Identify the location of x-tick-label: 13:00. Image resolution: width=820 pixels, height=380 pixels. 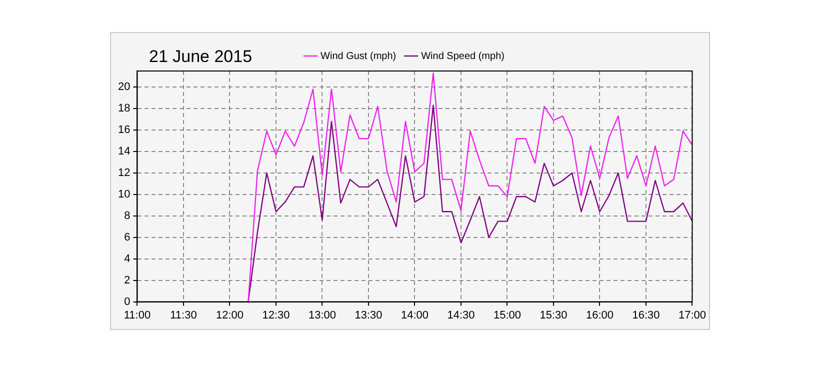
(322, 315).